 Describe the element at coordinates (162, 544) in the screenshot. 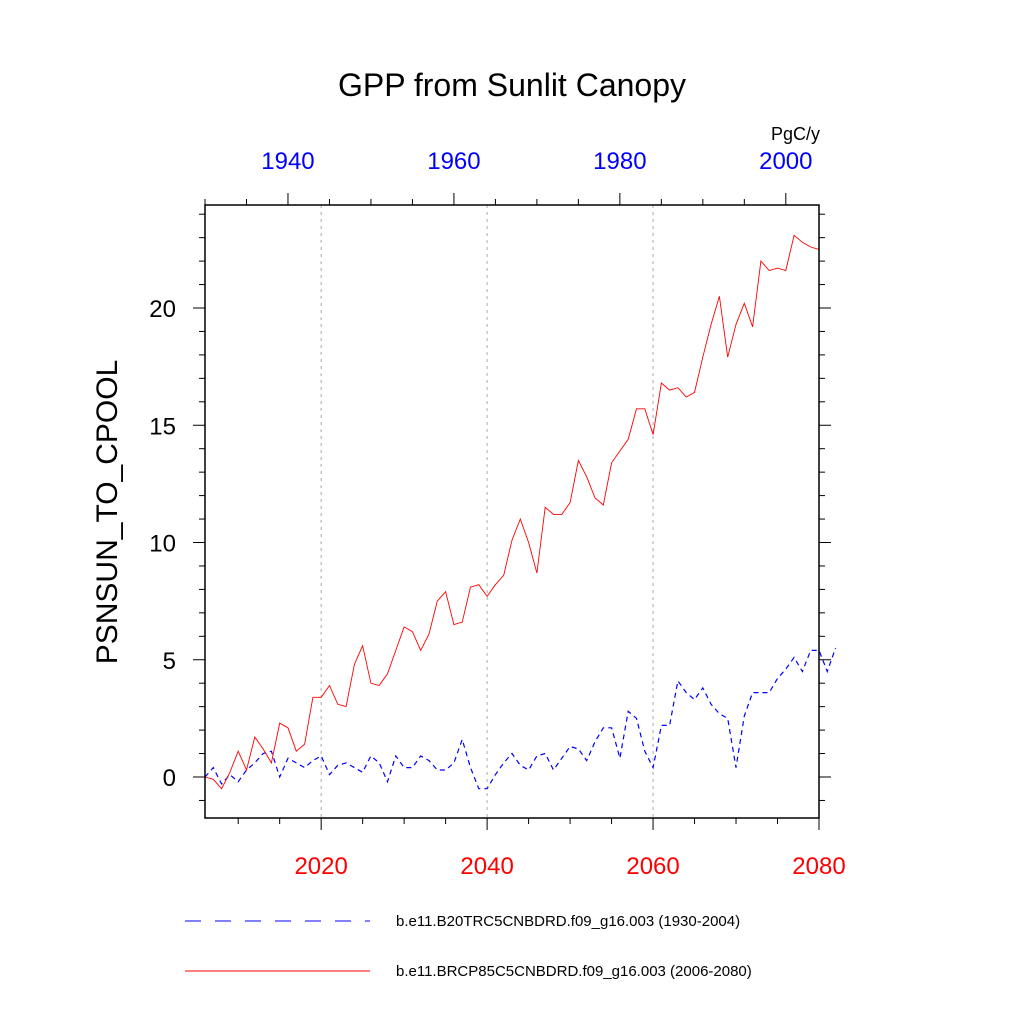

I see `y-tick-label-10: 10` at that location.